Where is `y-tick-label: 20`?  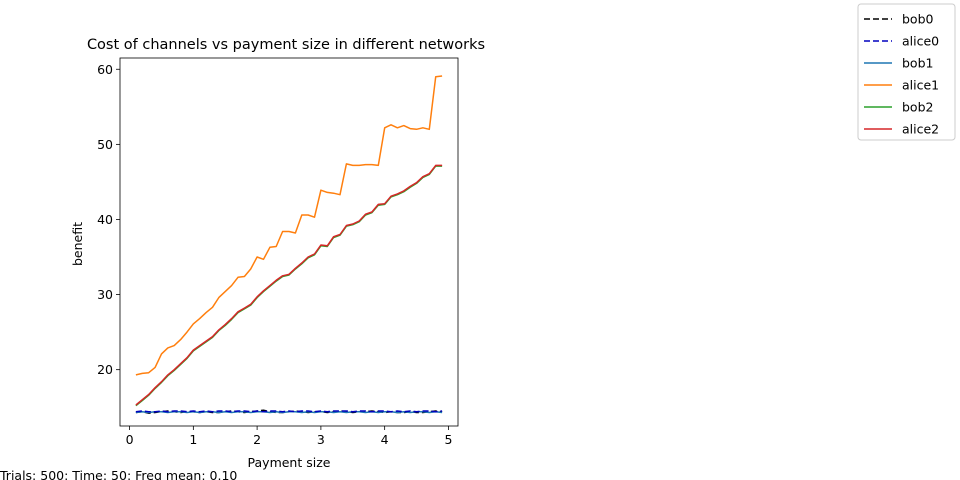
y-tick-label: 20 is located at coordinates (105, 369).